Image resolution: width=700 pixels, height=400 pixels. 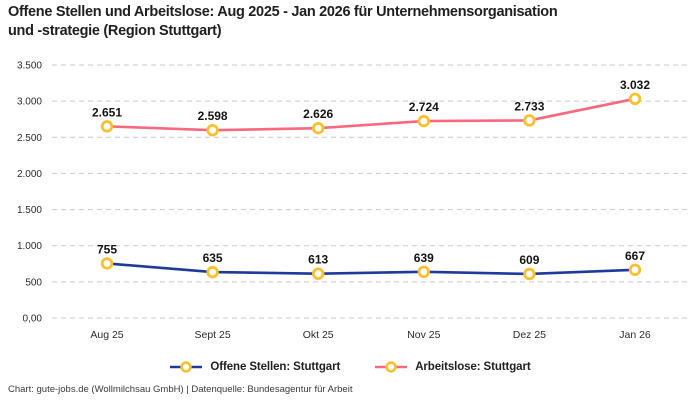 What do you see at coordinates (29, 210) in the screenshot?
I see `y-axis-tick-label: 1.500` at bounding box center [29, 210].